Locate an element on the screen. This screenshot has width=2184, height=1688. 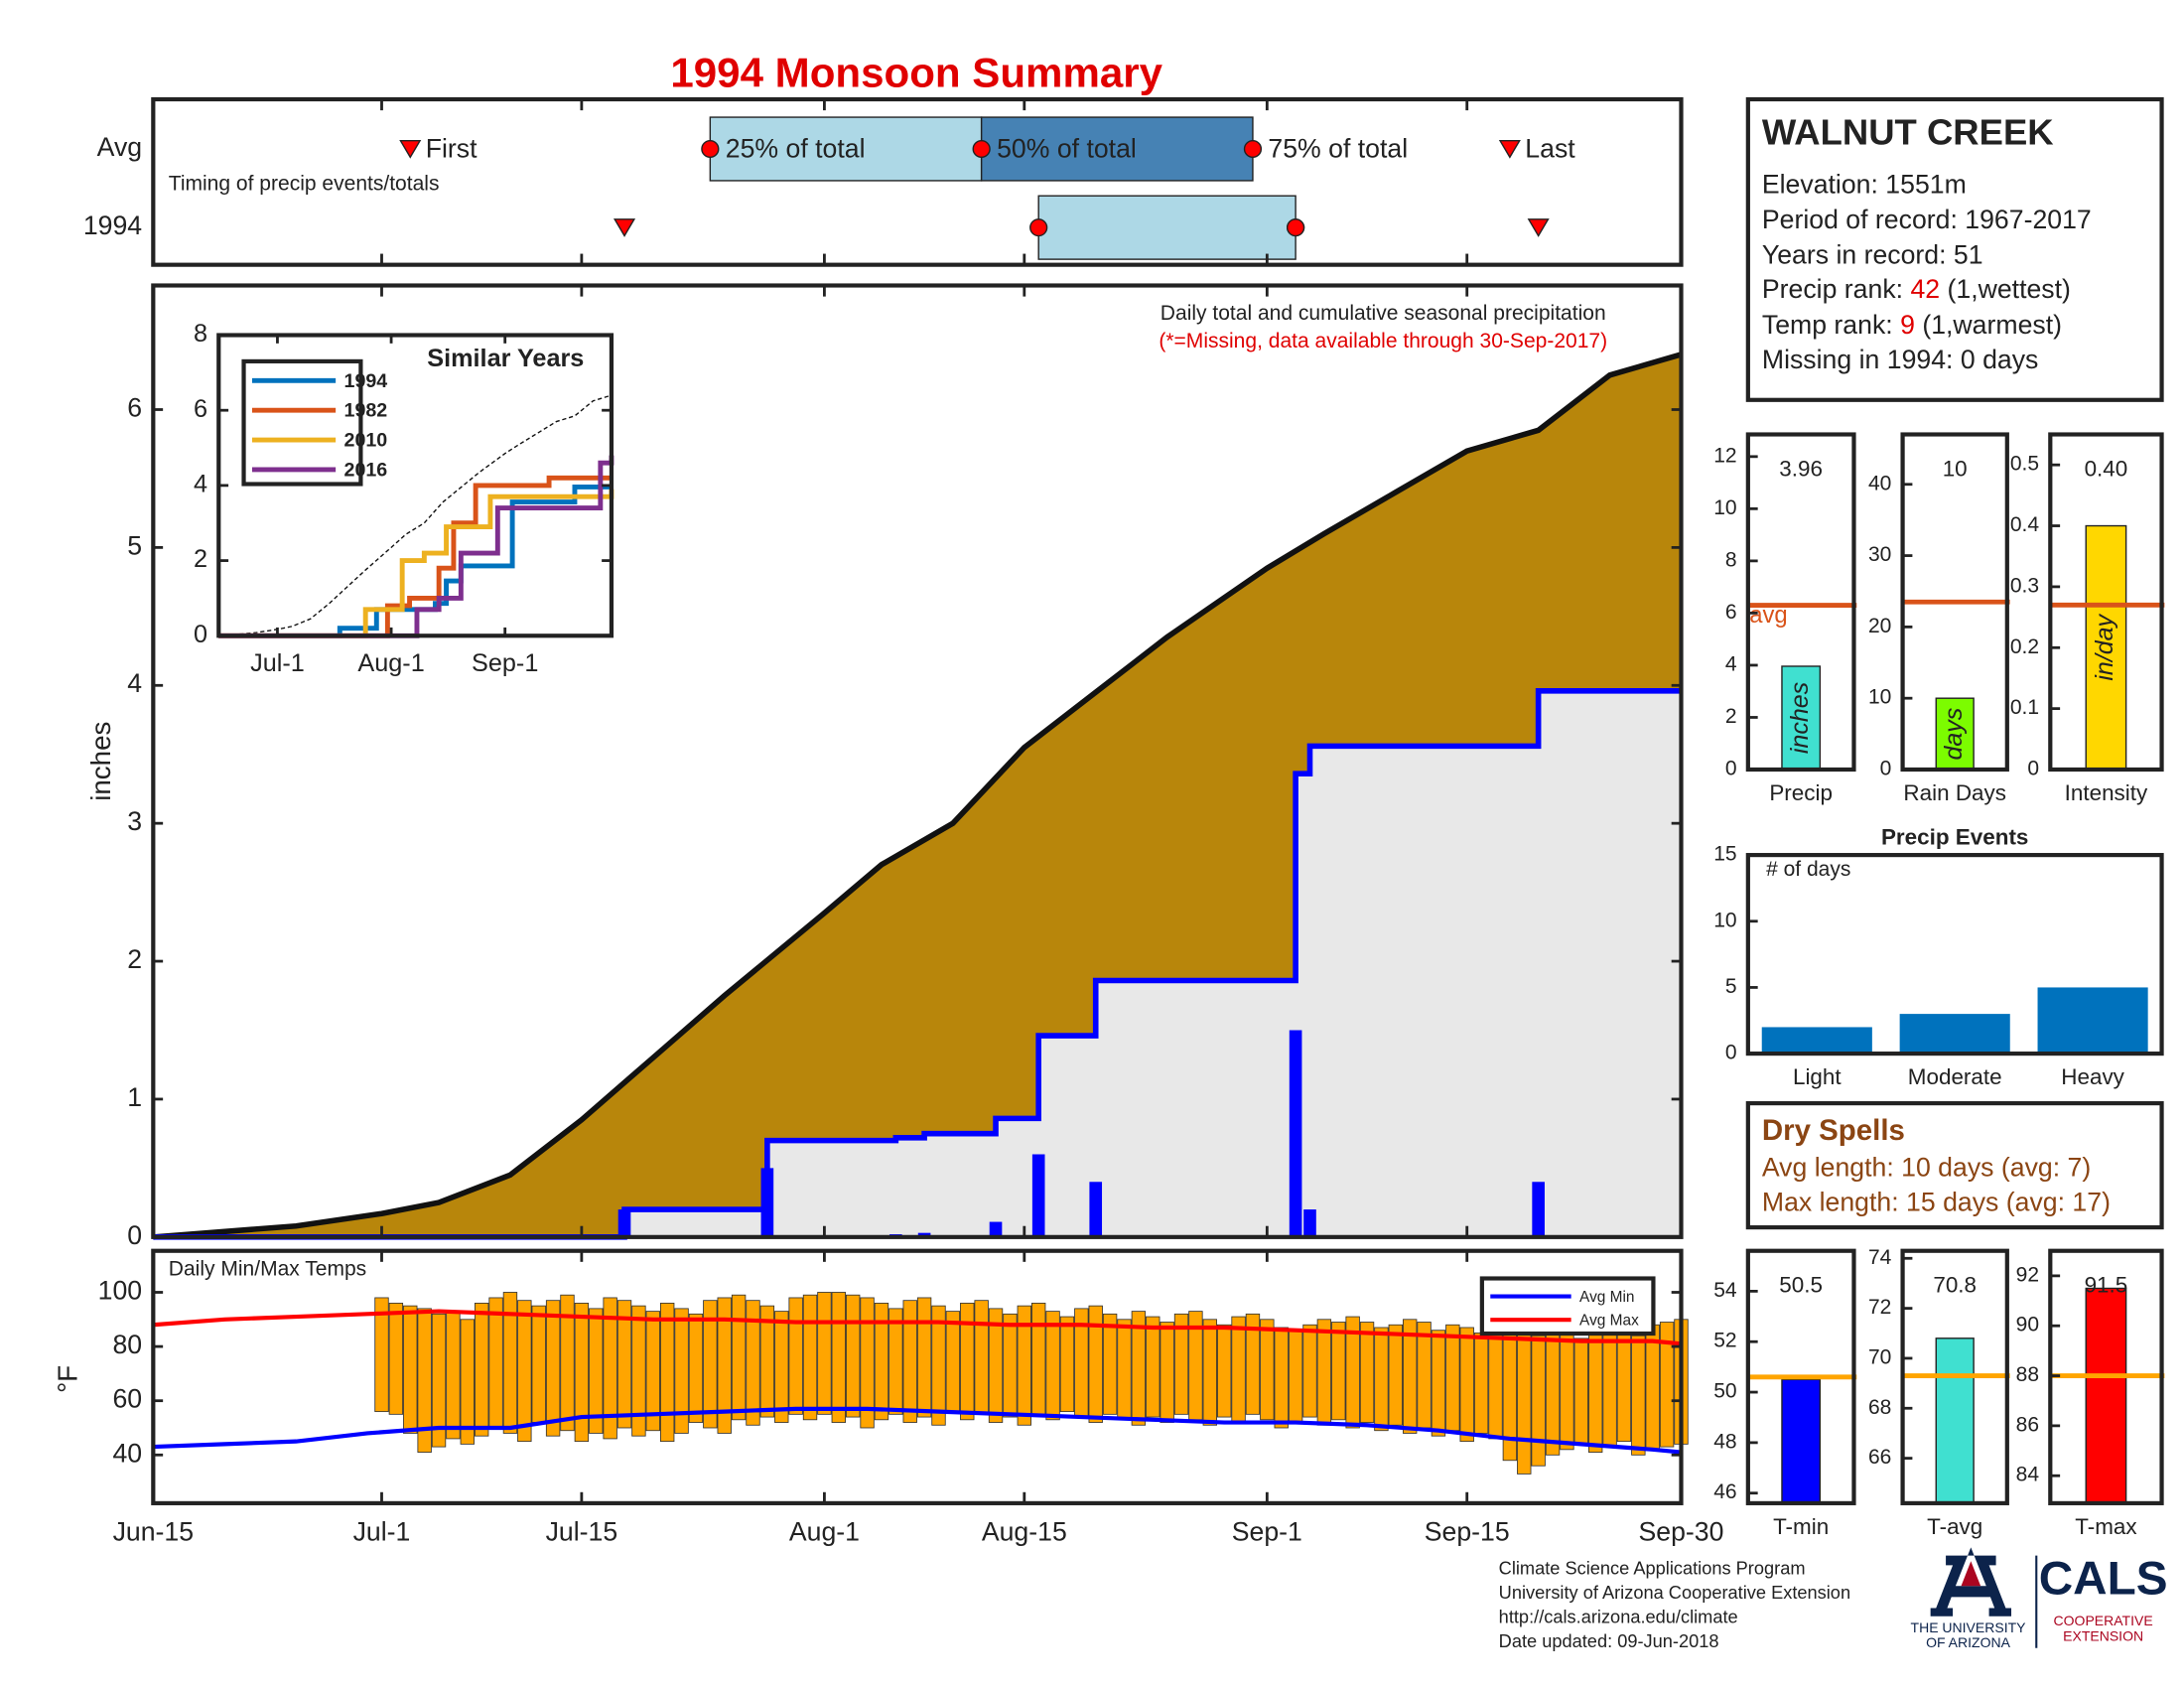
box-lower is located at coordinates (846, 149).